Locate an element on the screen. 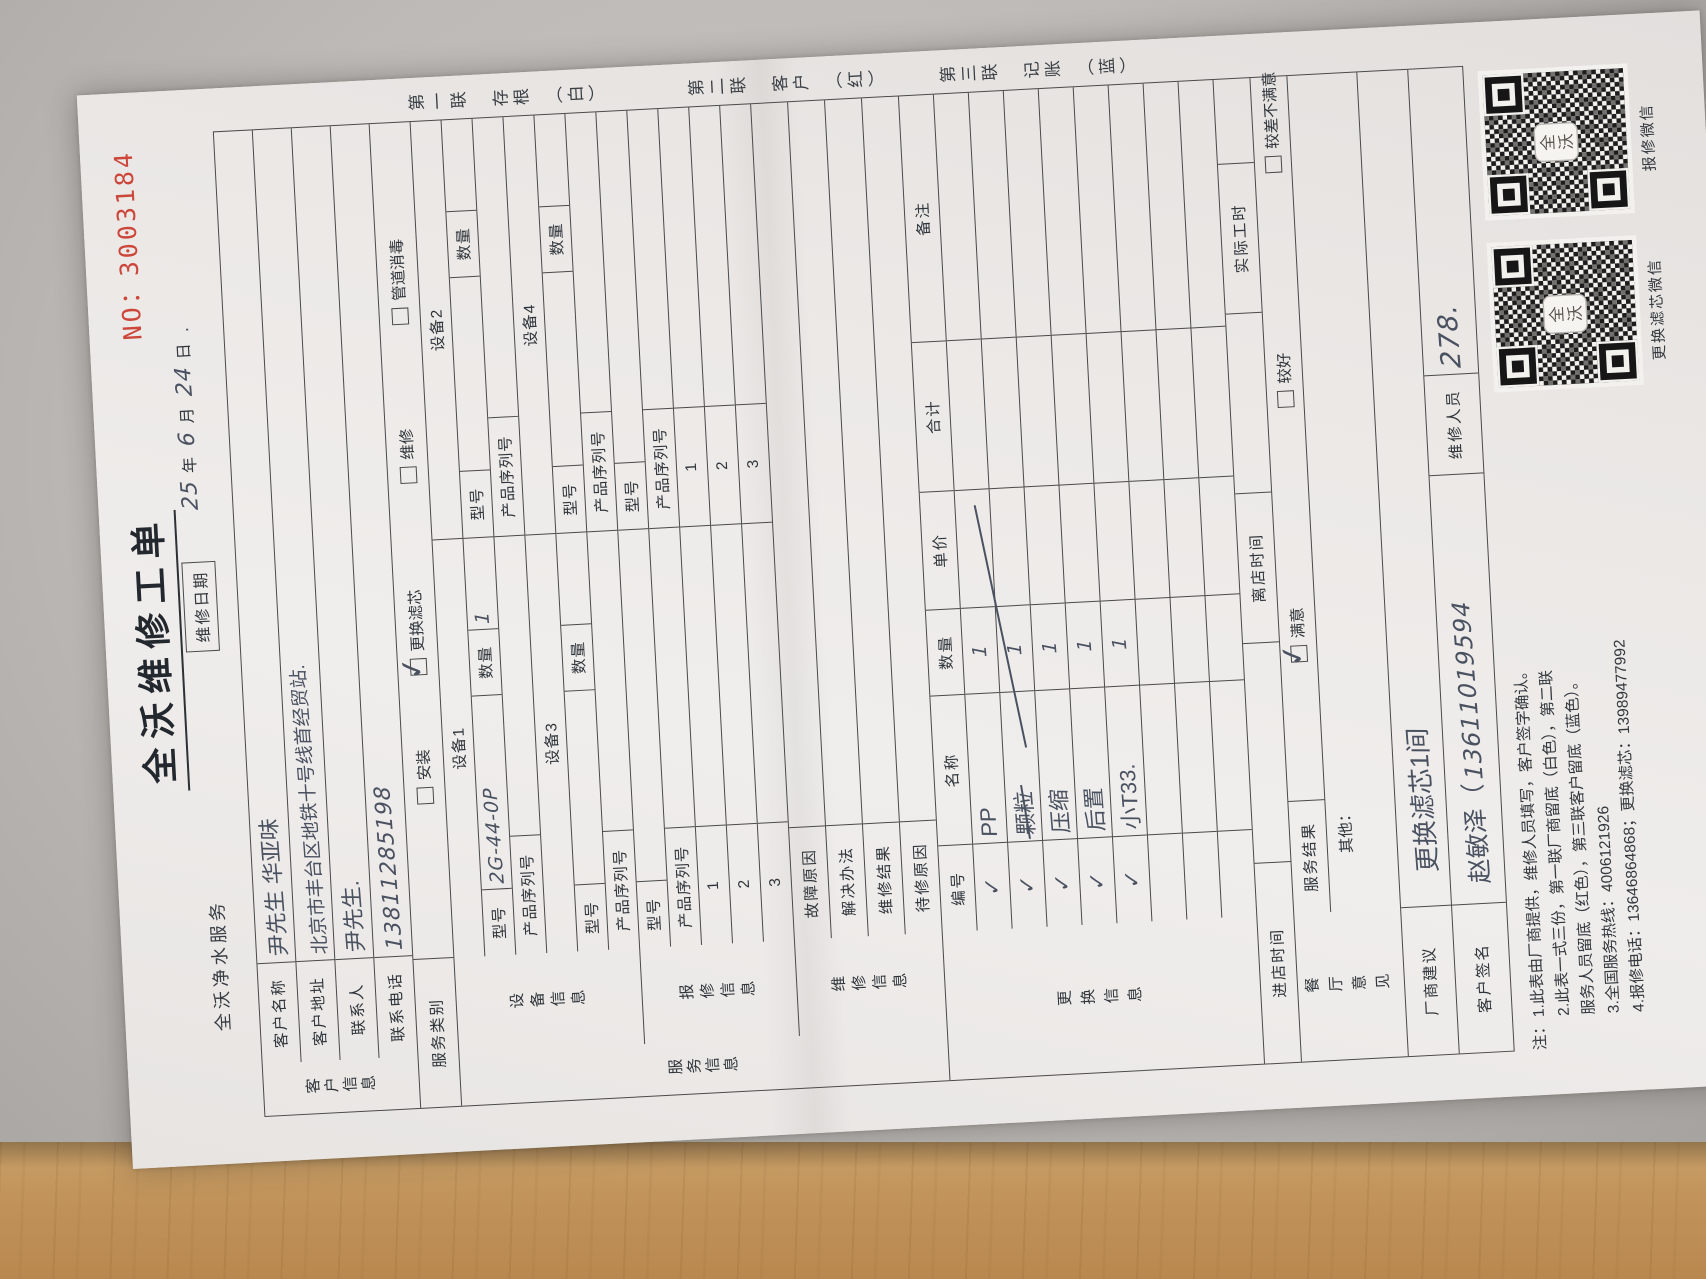  doc-number: NO：3003184 is located at coordinates (127, 245).